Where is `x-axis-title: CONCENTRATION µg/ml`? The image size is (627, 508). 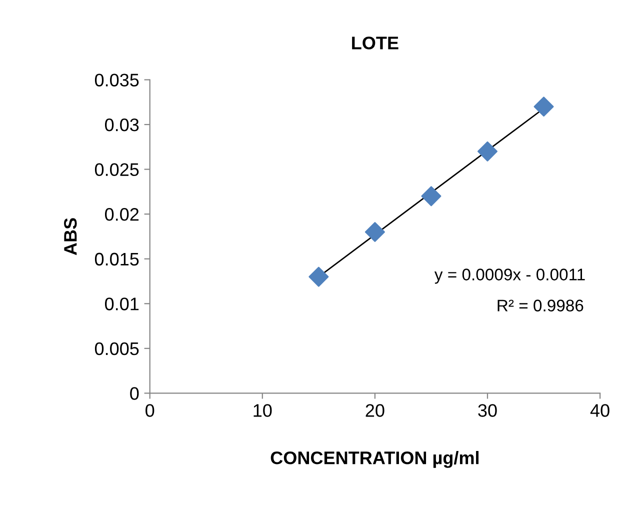 x-axis-title: CONCENTRATION µg/ml is located at coordinates (374, 459).